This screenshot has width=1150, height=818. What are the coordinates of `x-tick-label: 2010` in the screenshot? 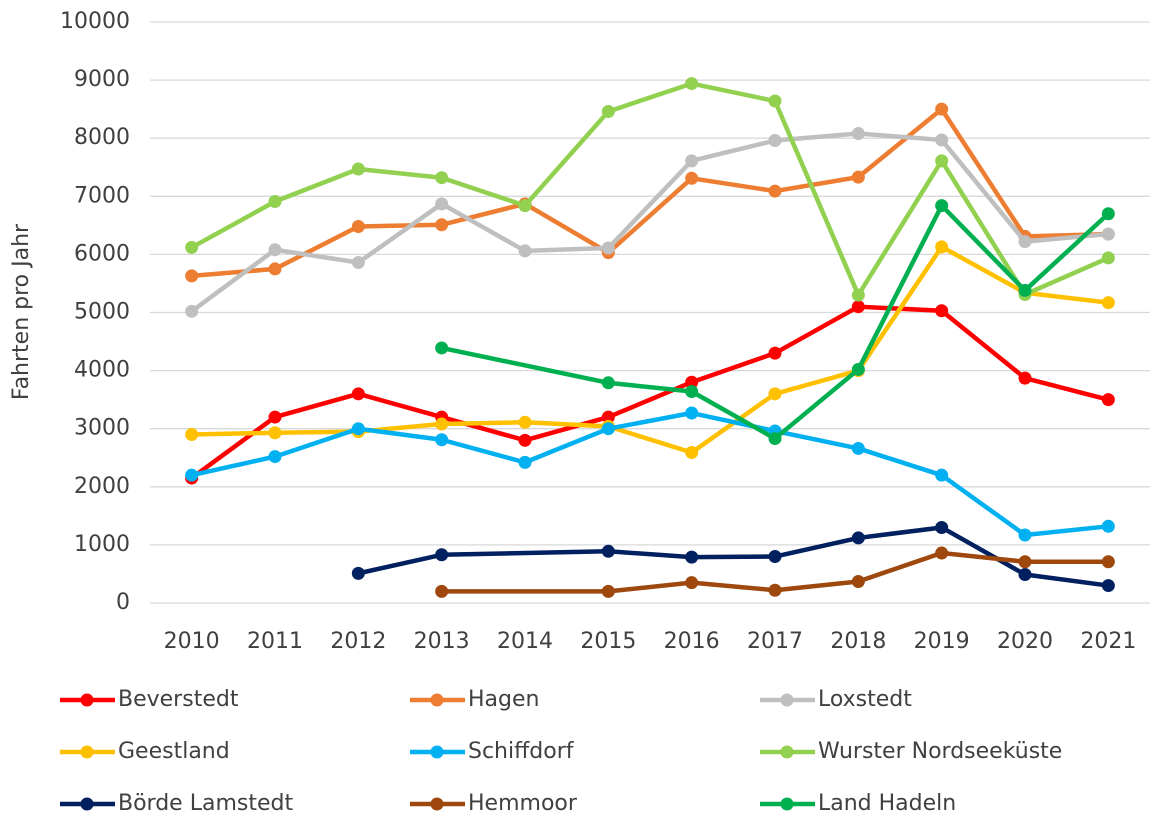 It's located at (192, 641).